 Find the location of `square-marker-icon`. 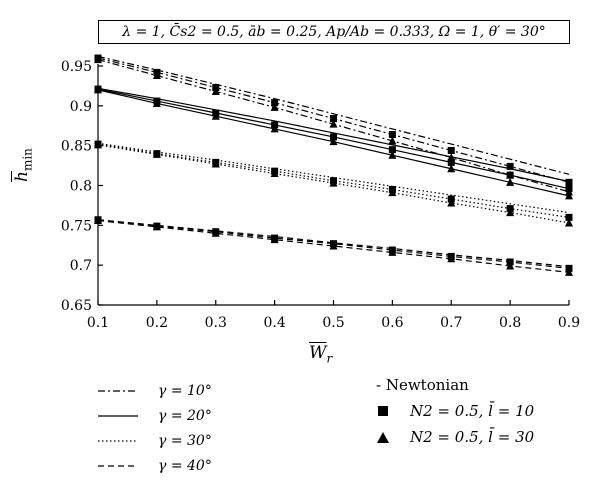

square-marker-icon is located at coordinates (383, 411).